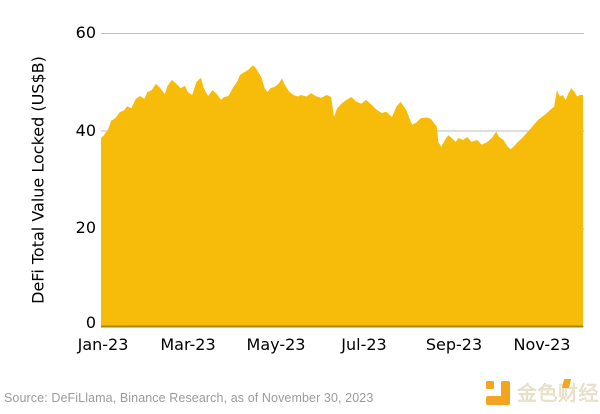  What do you see at coordinates (276, 344) in the screenshot?
I see `x-tick-may-23: May-23` at bounding box center [276, 344].